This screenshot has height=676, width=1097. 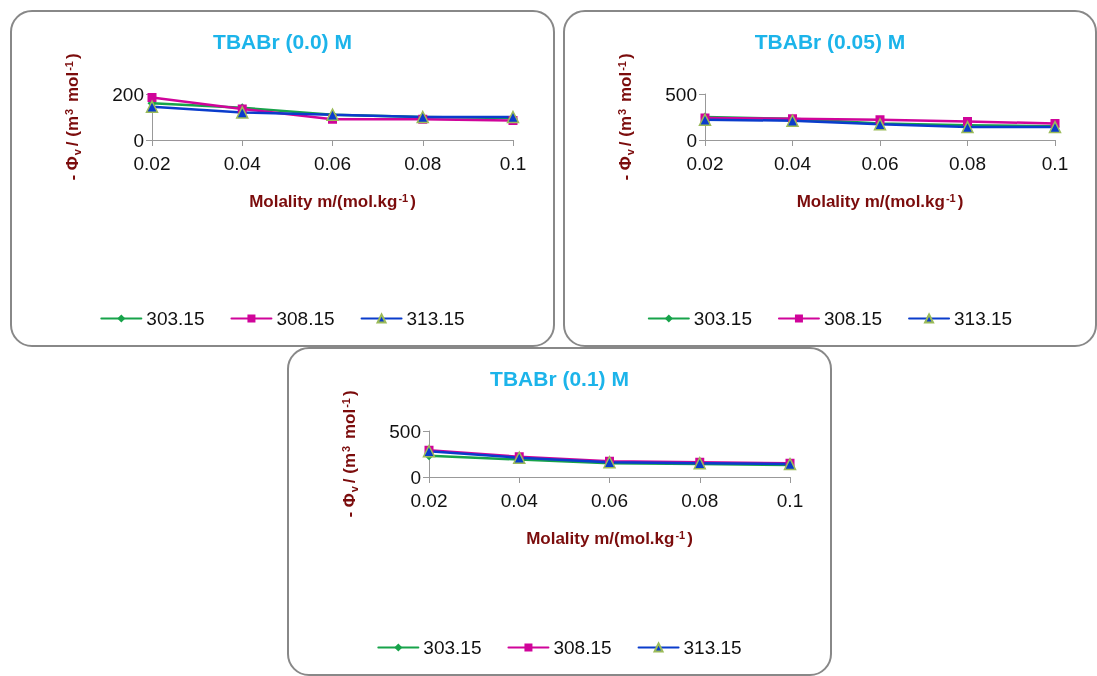 What do you see at coordinates (282, 41) in the screenshot?
I see `chart-title: TBABr (0.0) M` at bounding box center [282, 41].